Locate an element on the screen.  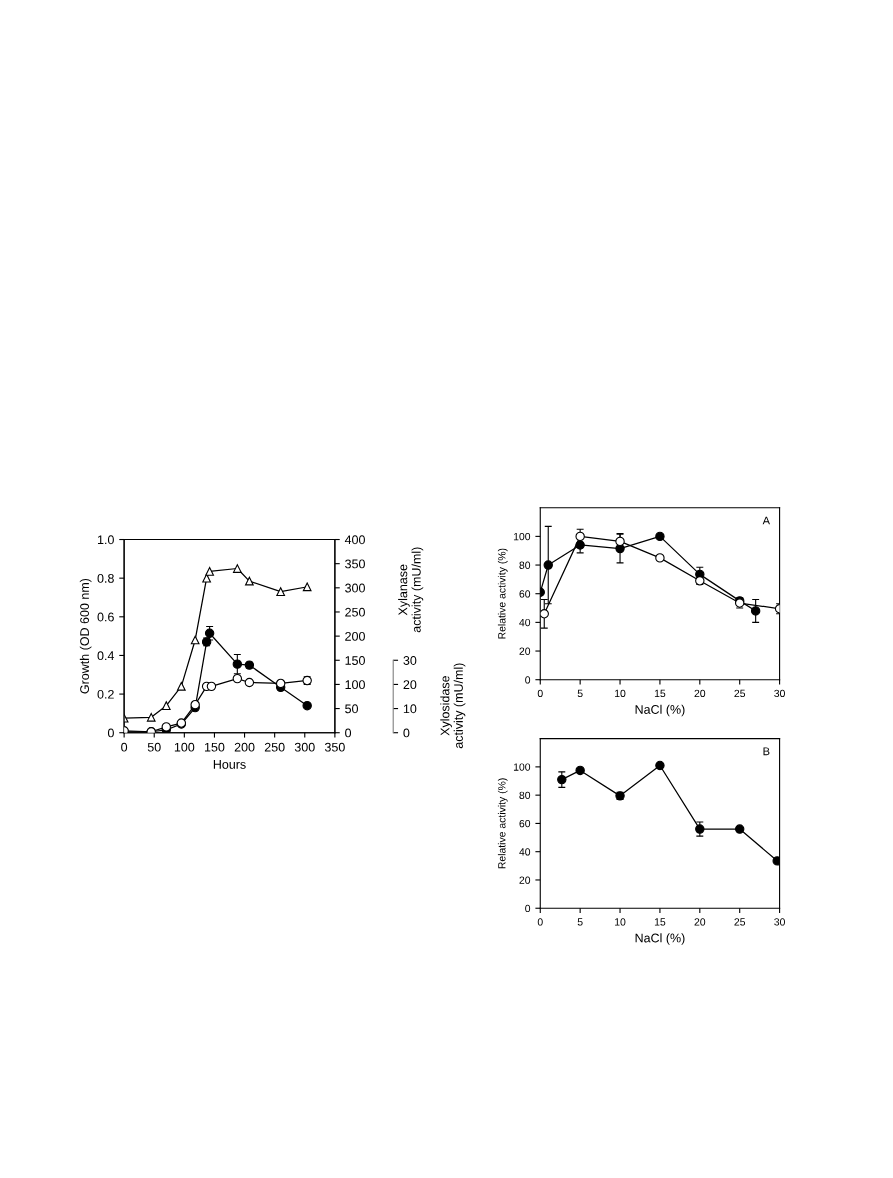
y2-tick-label: 100 is located at coordinates (355, 685).